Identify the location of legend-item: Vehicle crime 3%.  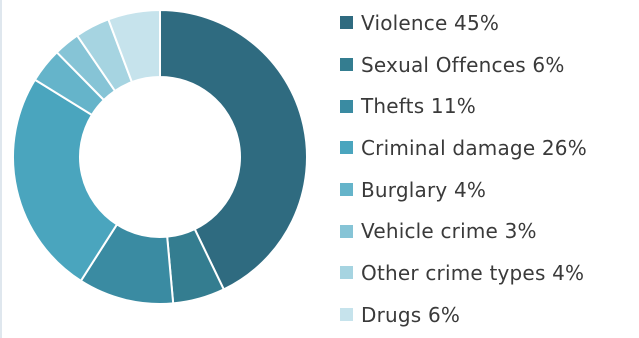
(488, 231).